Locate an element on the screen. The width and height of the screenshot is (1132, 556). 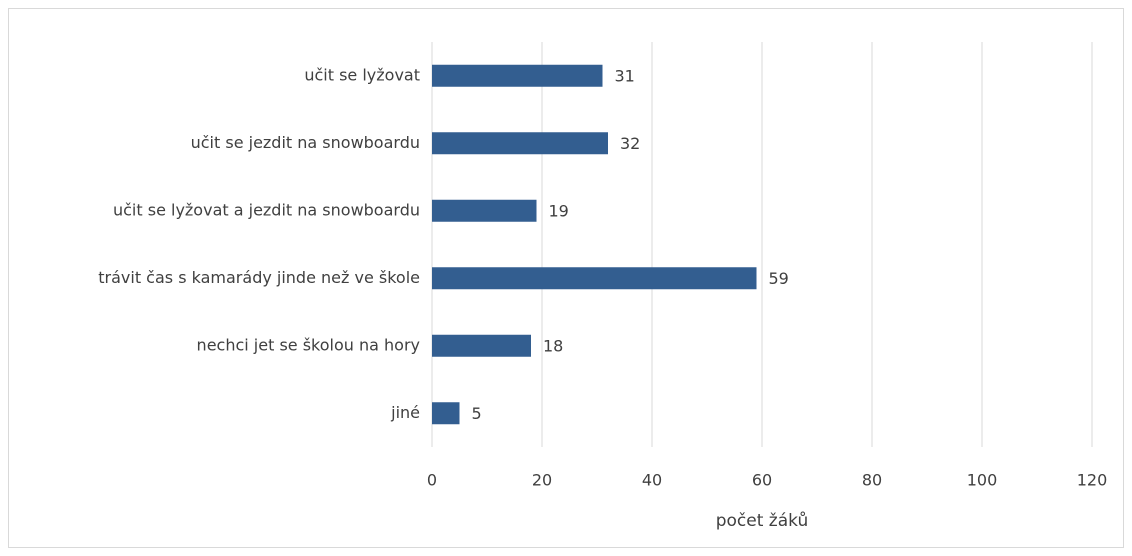
value-label: 5 is located at coordinates (477, 413).